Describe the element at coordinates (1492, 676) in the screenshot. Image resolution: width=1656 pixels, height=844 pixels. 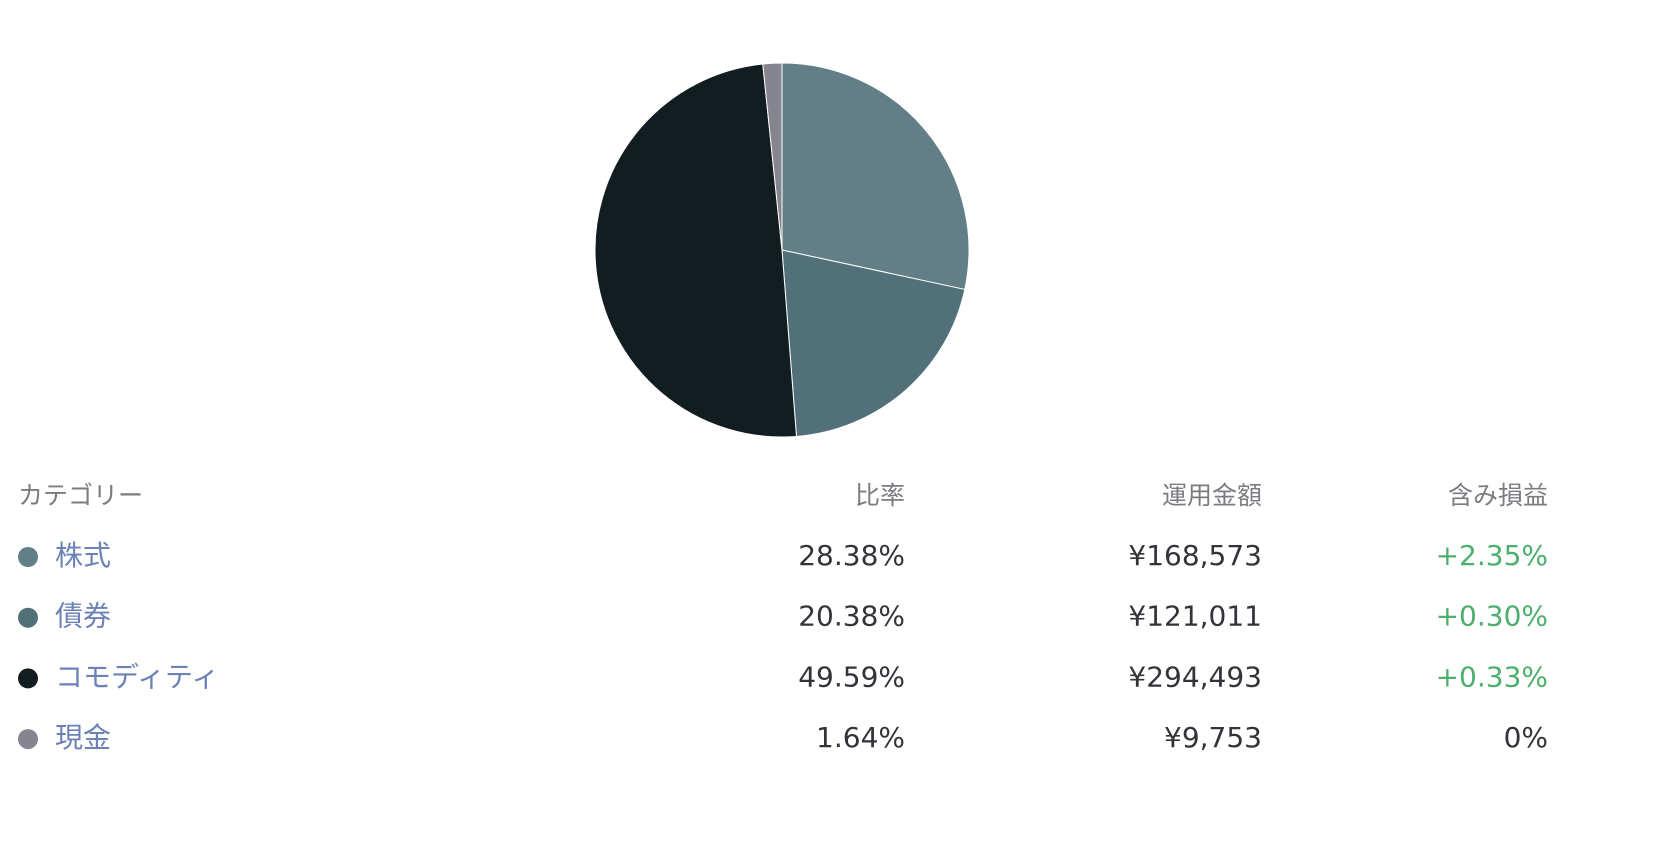
I see `gain: +0.33%` at that location.